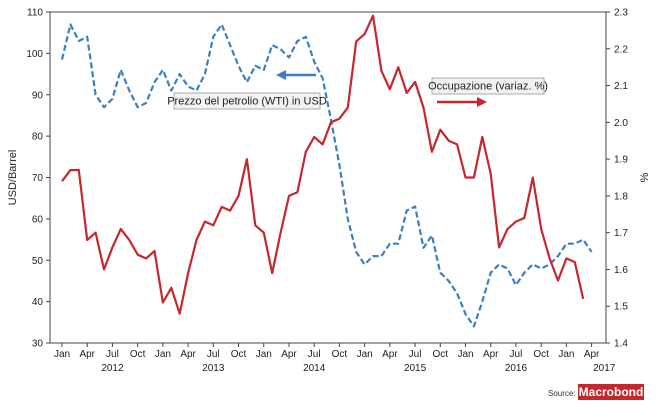 Image resolution: width=660 pixels, height=406 pixels. I want to click on left-tick-label: 90, so click(38, 95).